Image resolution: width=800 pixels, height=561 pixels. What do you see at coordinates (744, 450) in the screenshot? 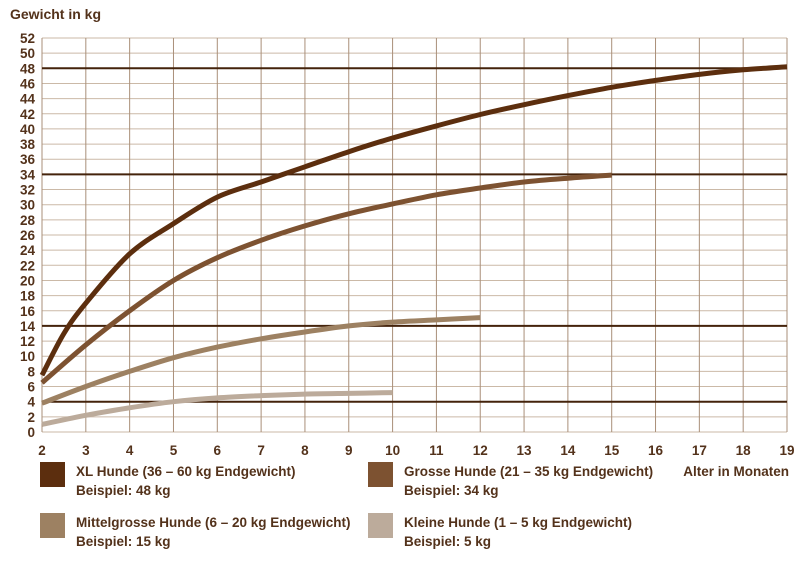
I see `x-tick-label: 18` at bounding box center [744, 450].